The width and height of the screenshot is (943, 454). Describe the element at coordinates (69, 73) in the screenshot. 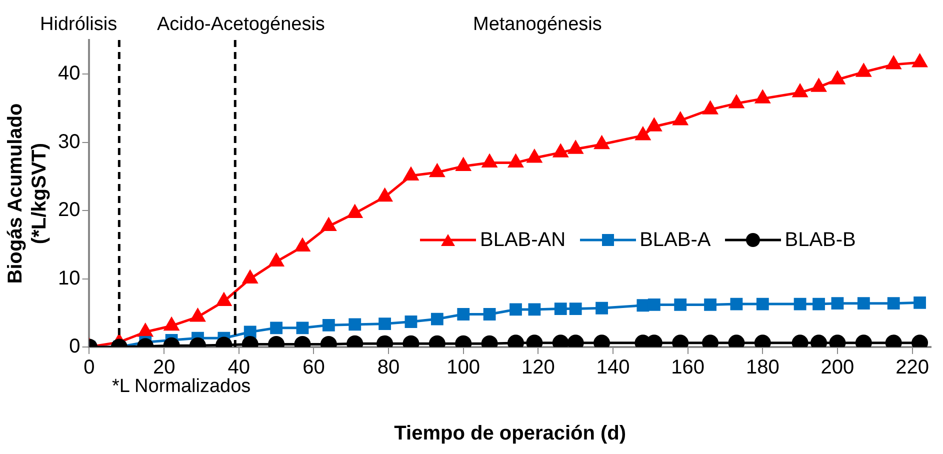

I see `y-tick-label: 40` at that location.